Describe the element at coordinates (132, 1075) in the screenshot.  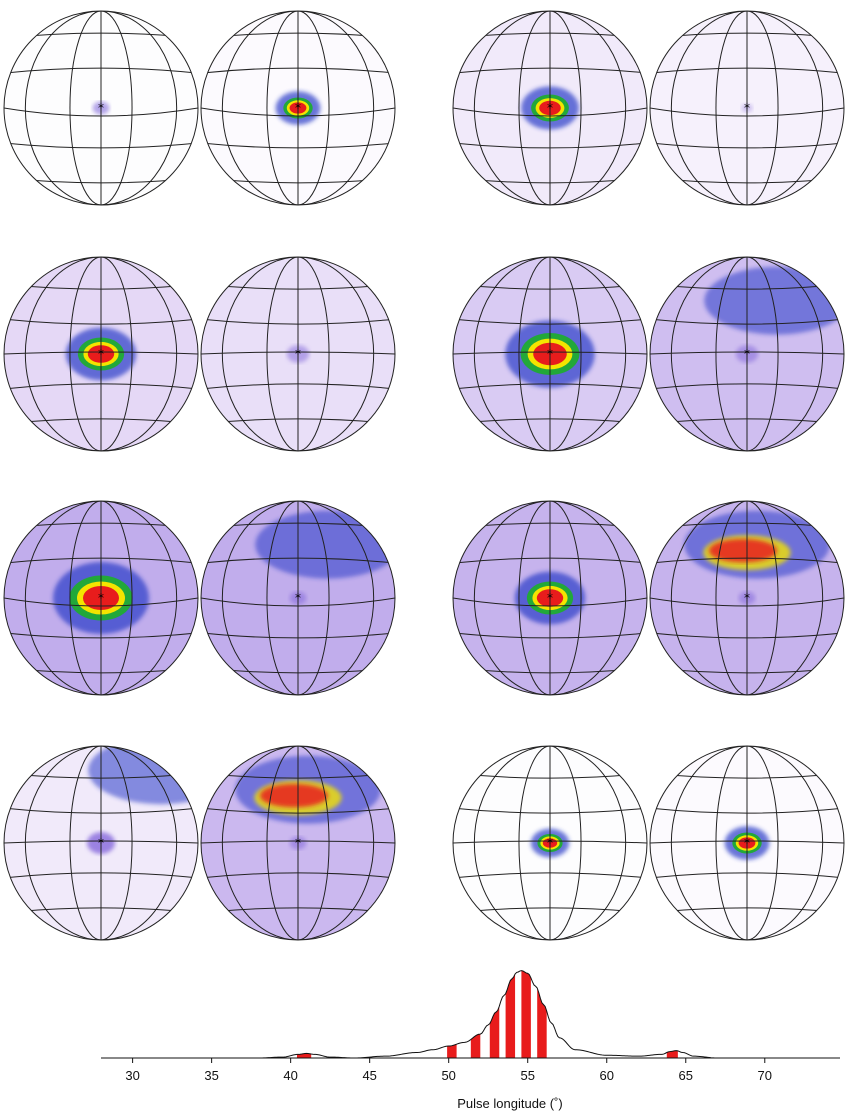
I see `x-tick-label: 30` at that location.